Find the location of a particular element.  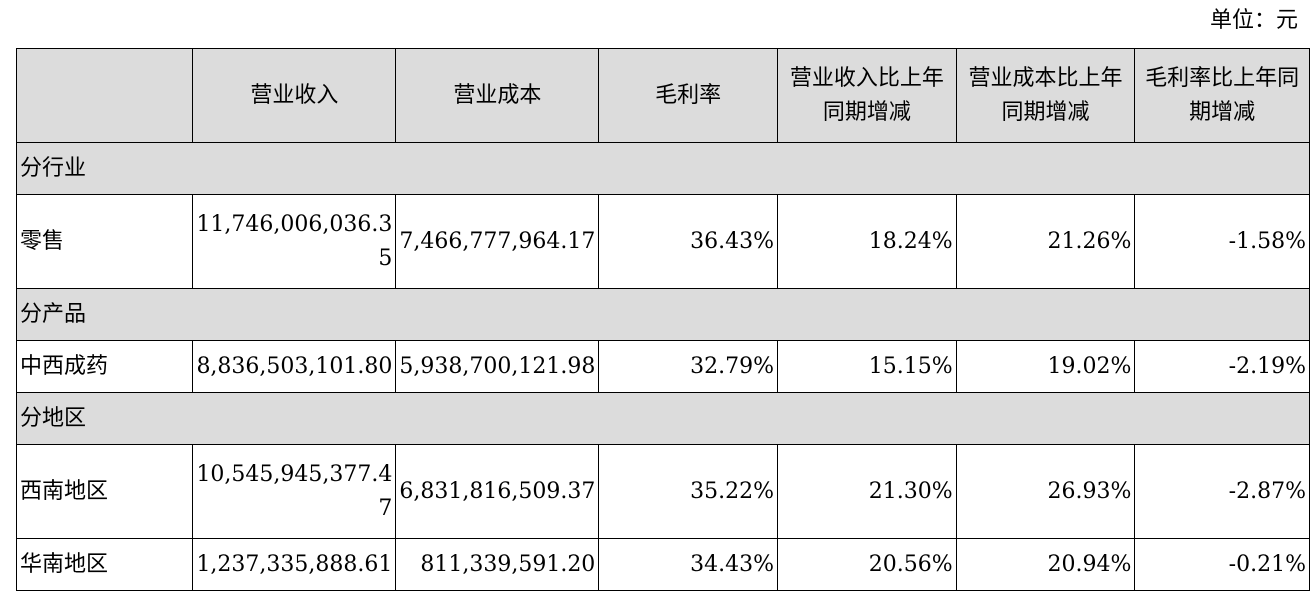

row-label: 西南地区 is located at coordinates (104, 491).